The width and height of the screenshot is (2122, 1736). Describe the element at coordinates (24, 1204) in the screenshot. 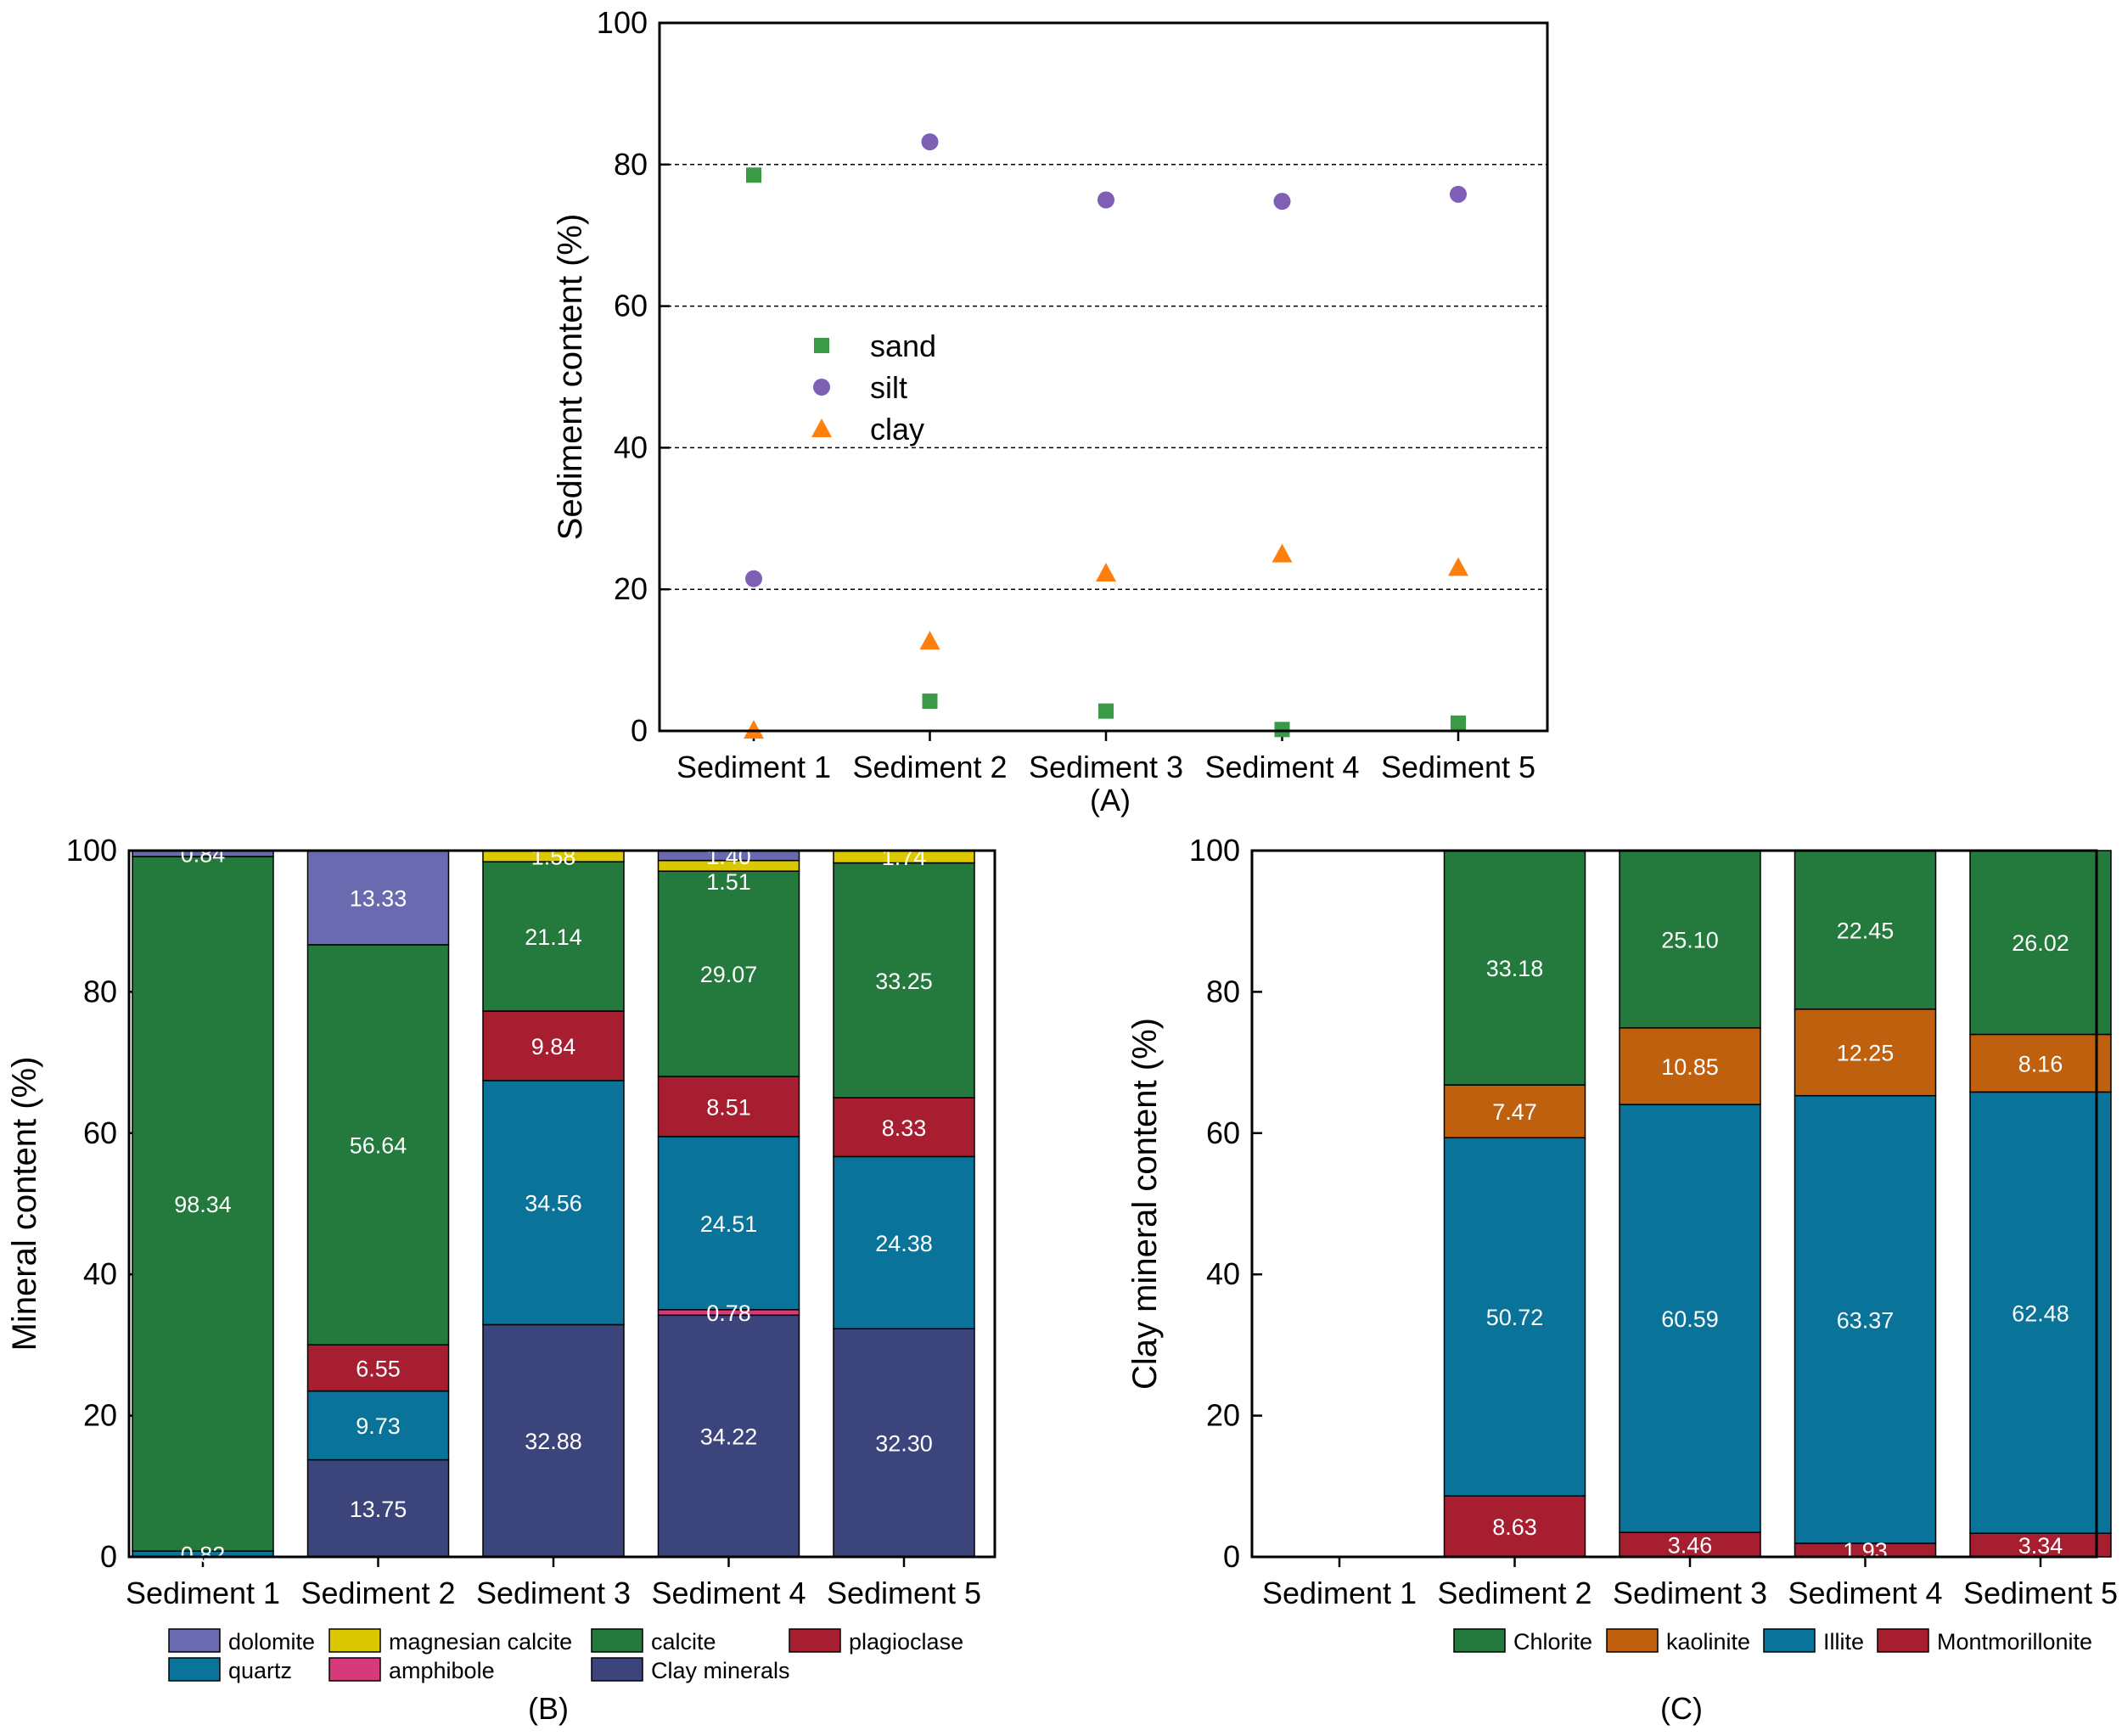

I see `b-y-axis-title: Mineral content (%)` at that location.